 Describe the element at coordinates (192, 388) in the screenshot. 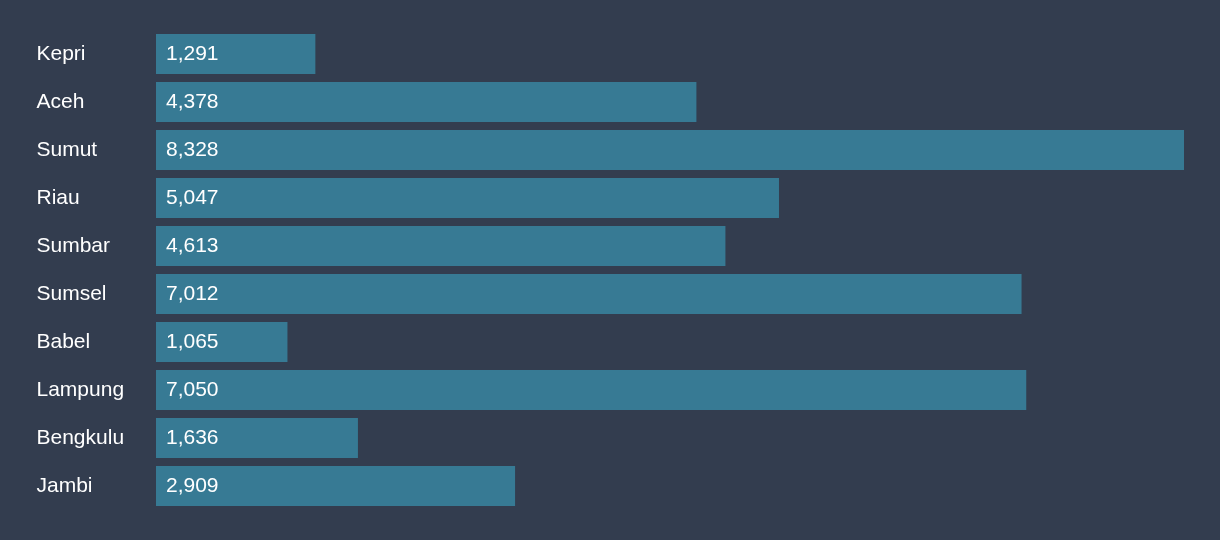

I see `data-label: 7,050` at that location.